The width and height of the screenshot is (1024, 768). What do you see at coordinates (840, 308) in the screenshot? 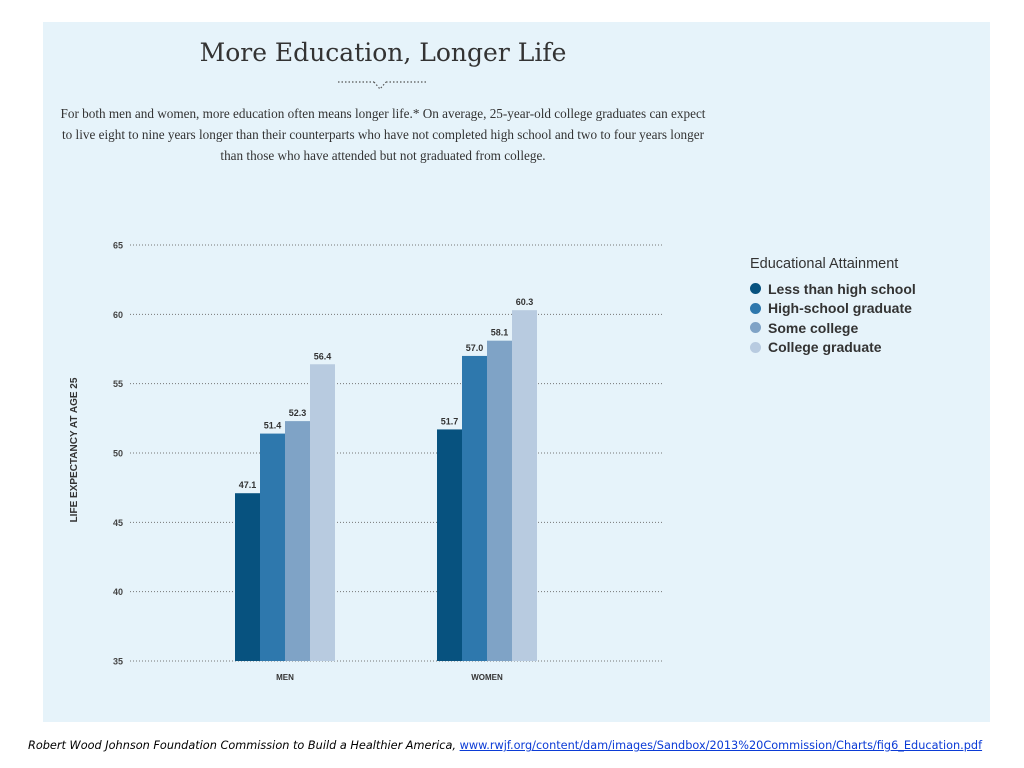
I see `legend-label: High-school graduate` at bounding box center [840, 308].